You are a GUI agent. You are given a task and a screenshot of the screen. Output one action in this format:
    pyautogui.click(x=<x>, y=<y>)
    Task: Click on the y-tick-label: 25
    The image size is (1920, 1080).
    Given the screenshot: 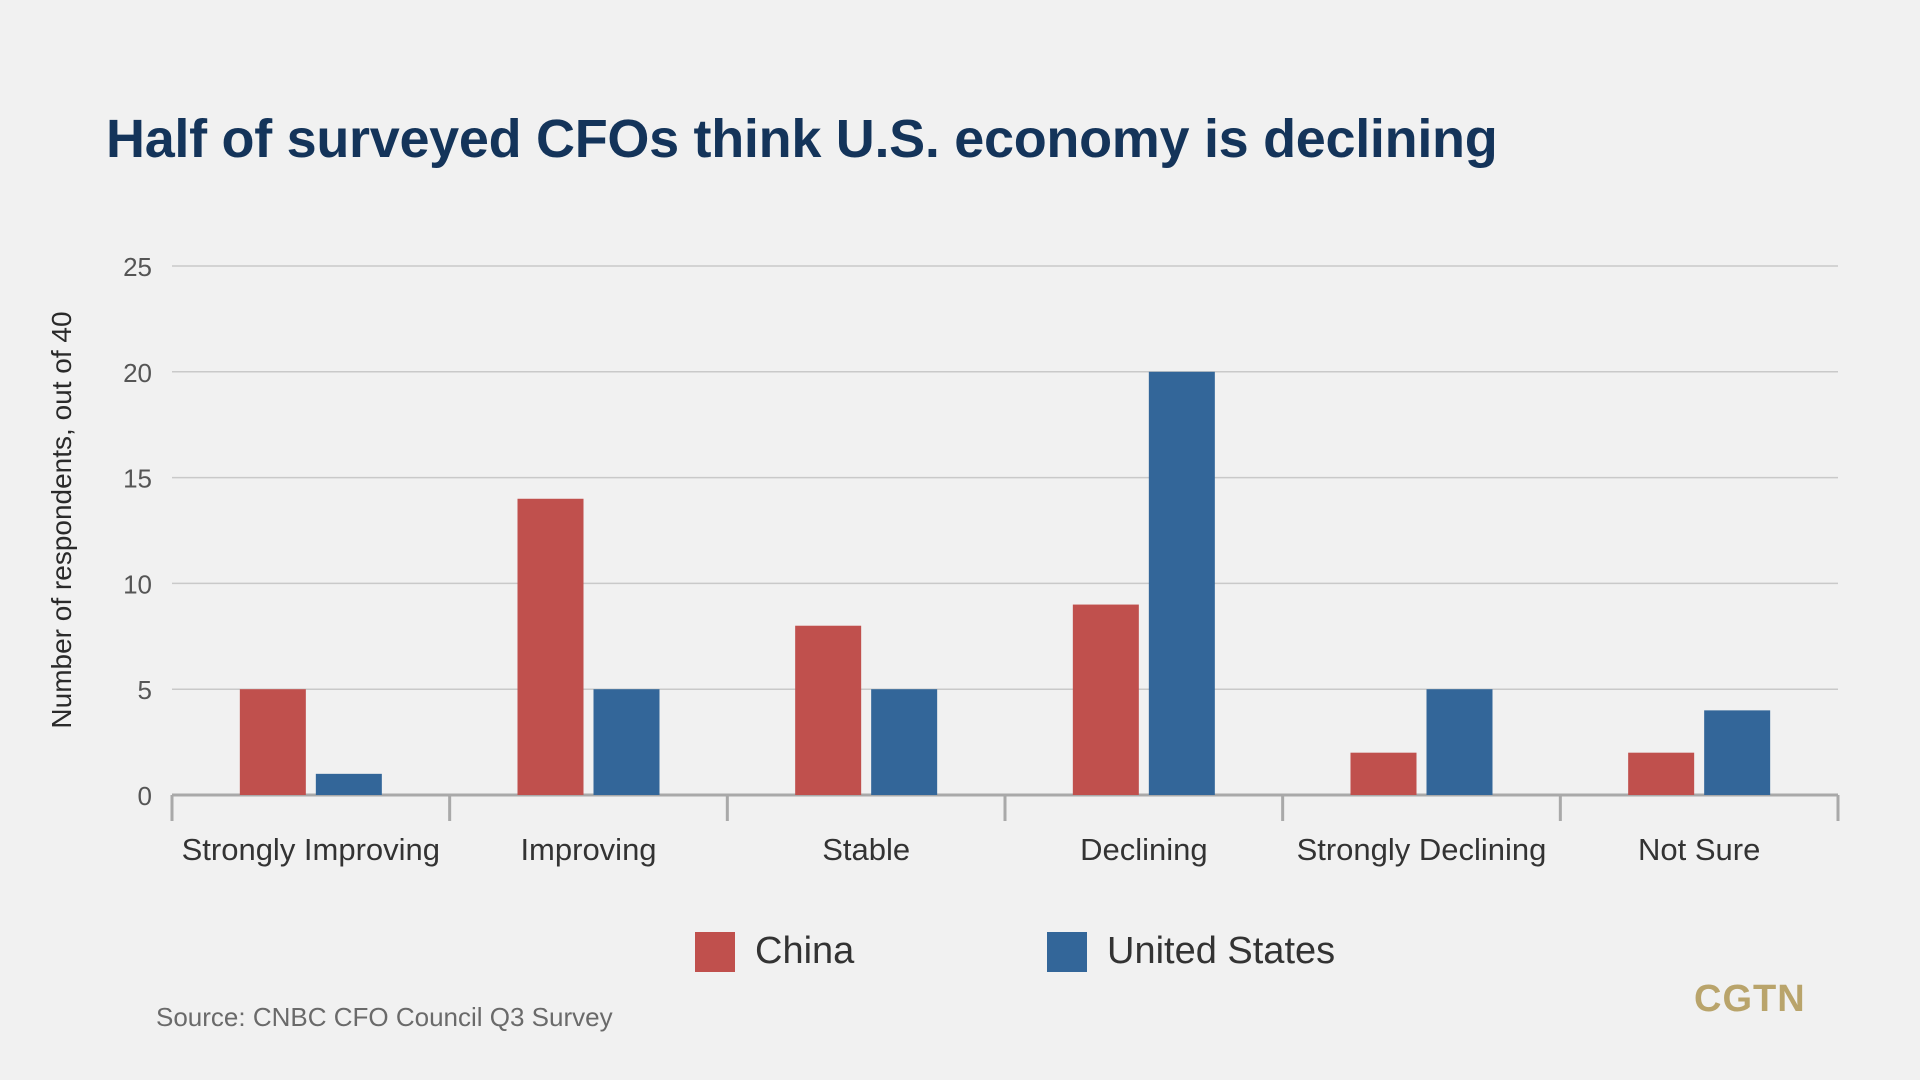 What is the action you would take?
    pyautogui.click(x=137, y=267)
    